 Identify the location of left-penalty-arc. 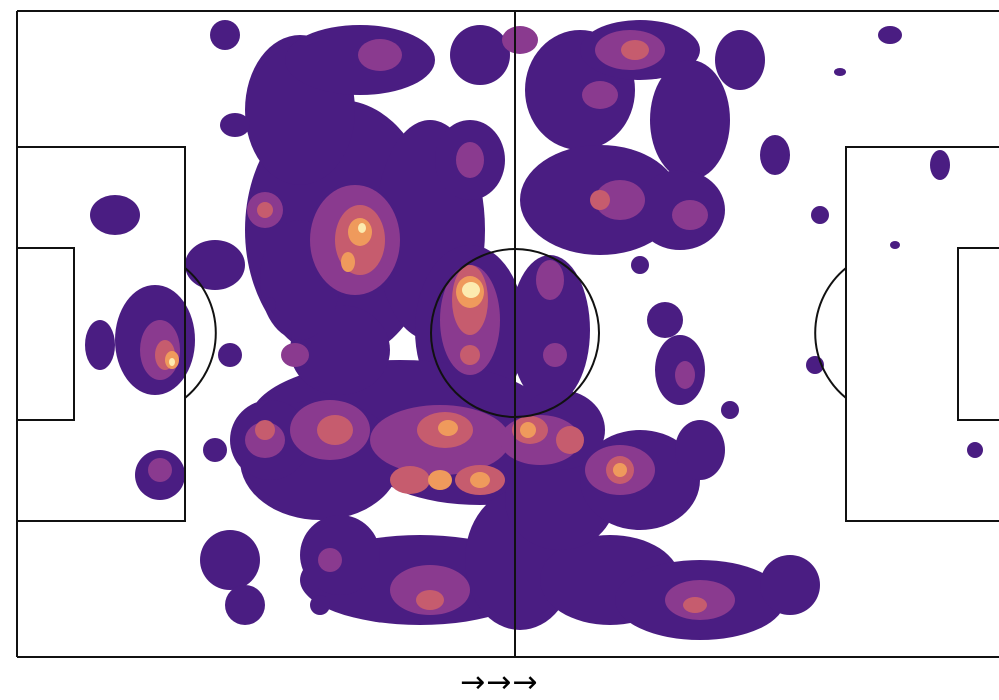
(200, 333).